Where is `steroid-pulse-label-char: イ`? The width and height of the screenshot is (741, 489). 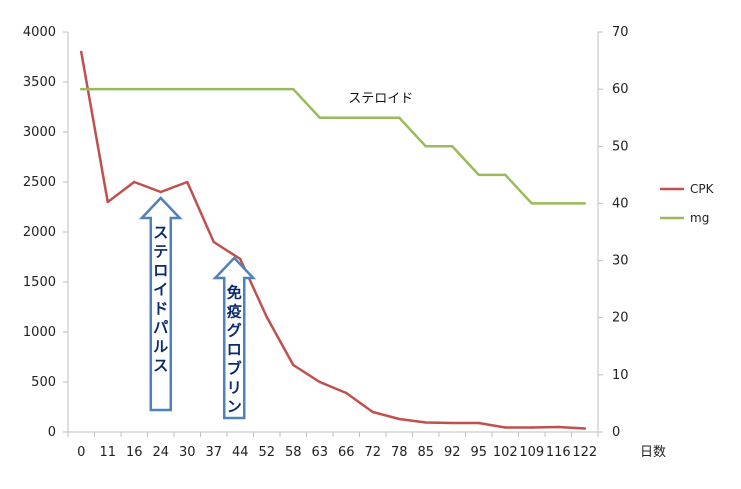
steroid-pulse-label-char: イ is located at coordinates (160, 290).